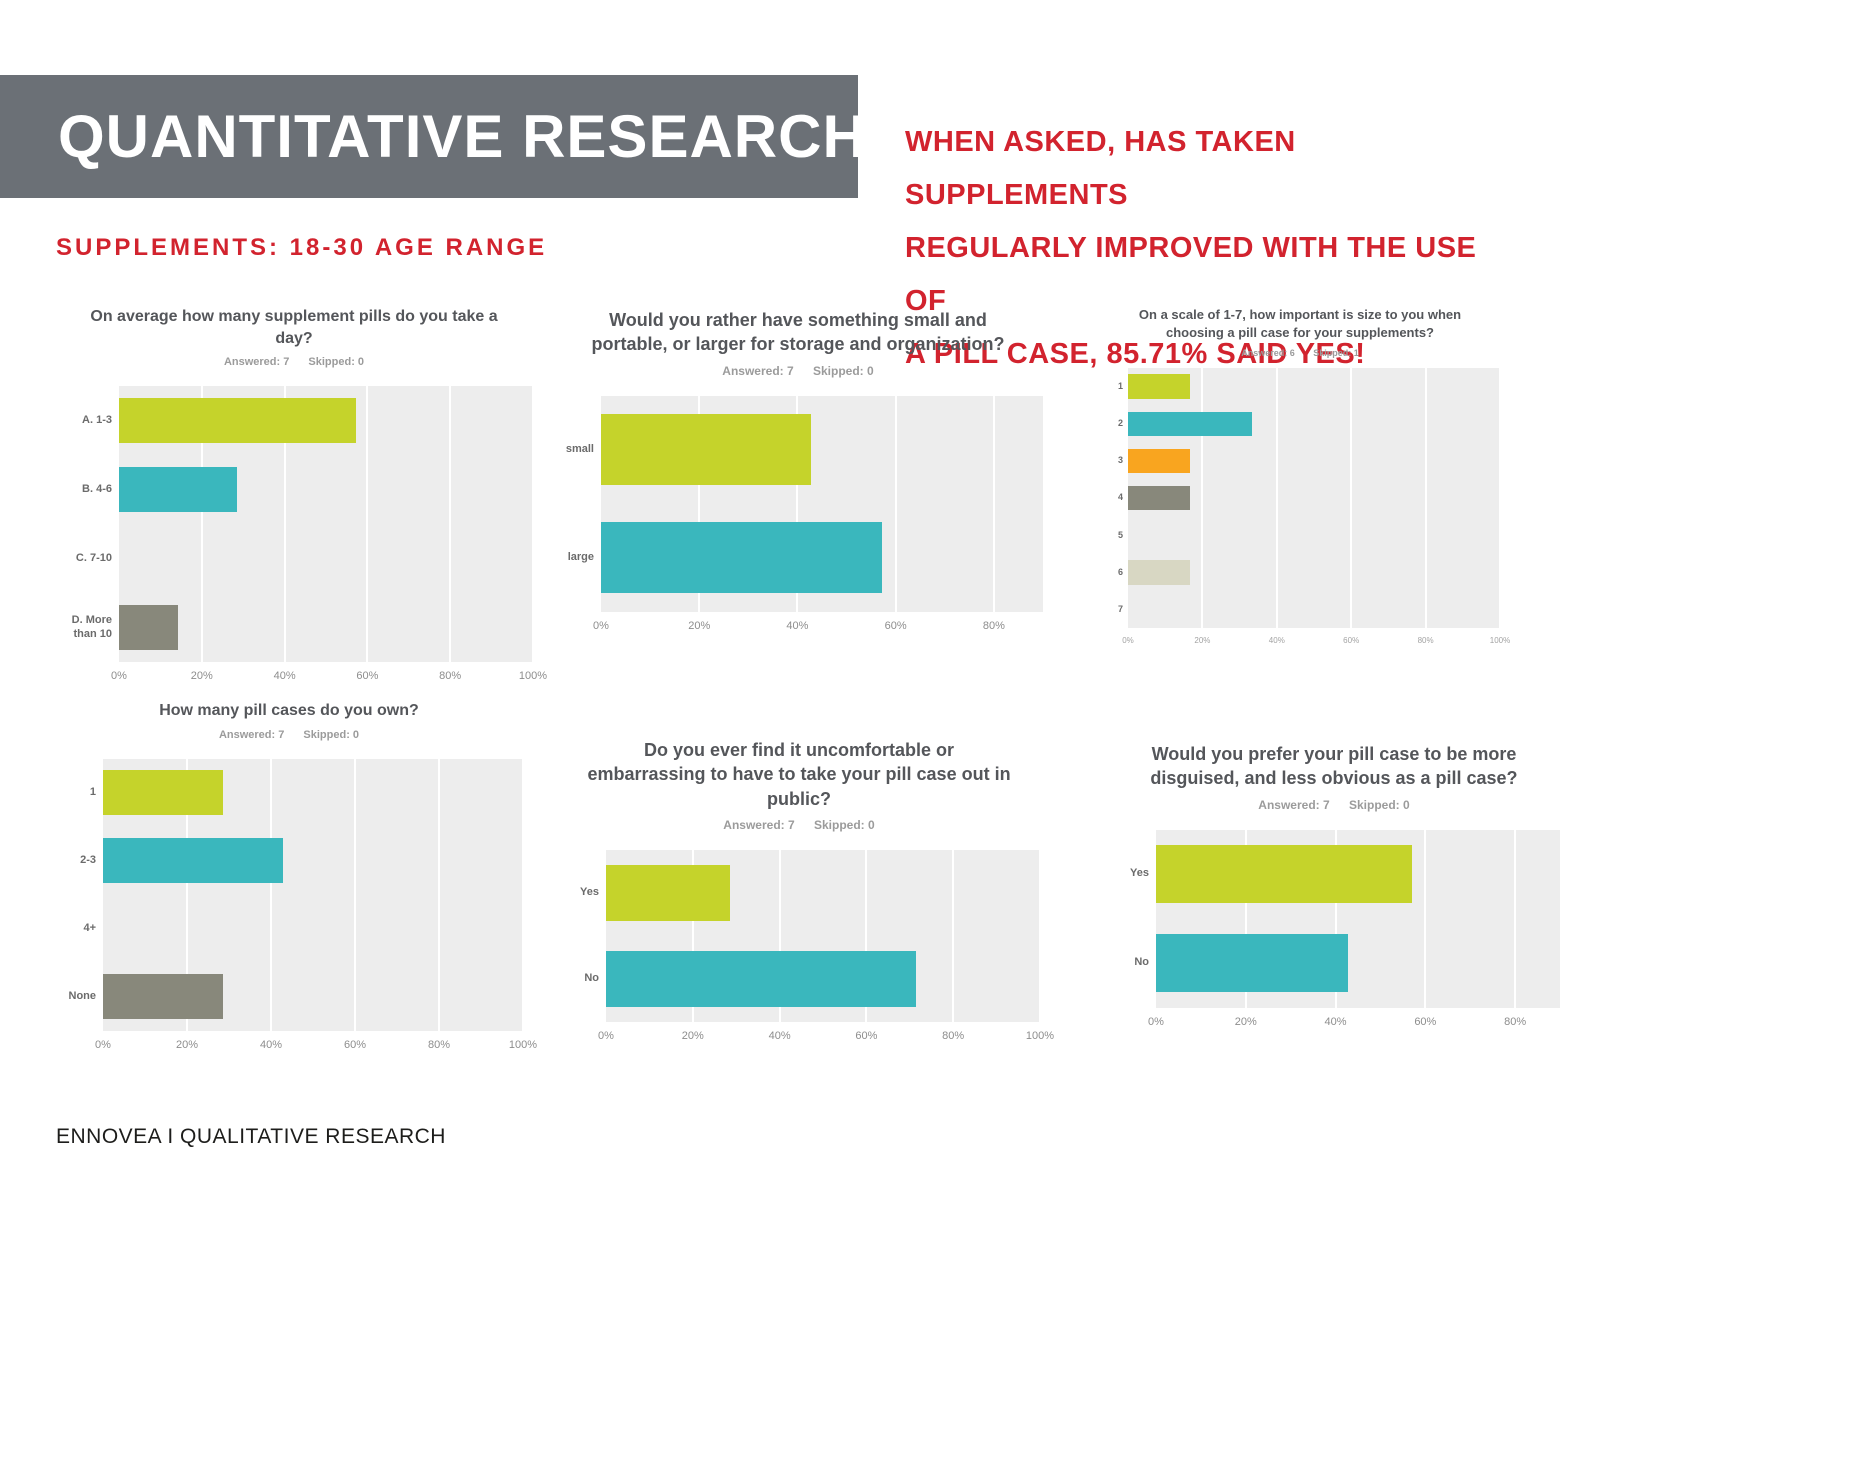 The height and width of the screenshot is (1480, 1850). Describe the element at coordinates (79, 895) in the screenshot. I see `y-axis-labels: 1 2-3 4+ None` at that location.